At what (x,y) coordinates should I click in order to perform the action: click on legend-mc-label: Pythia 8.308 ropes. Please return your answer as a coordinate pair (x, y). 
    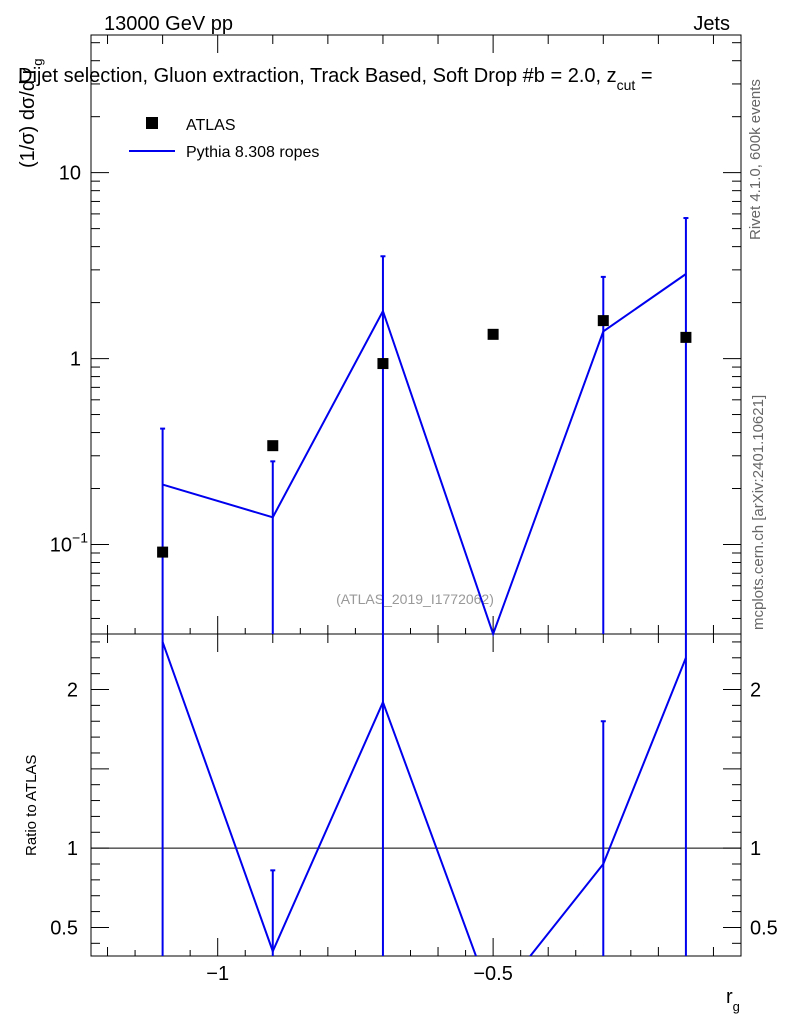
    Looking at the image, I should click on (252, 152).